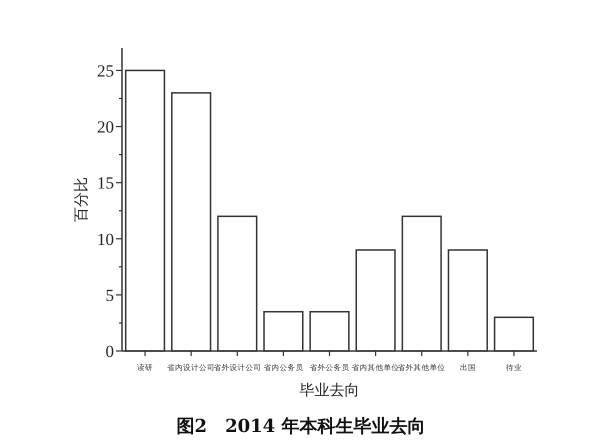 Image resolution: width=602 pixels, height=443 pixels. Describe the element at coordinates (301, 426) in the screenshot. I see `text: 图2 2014 年本科生毕业去向` at that location.